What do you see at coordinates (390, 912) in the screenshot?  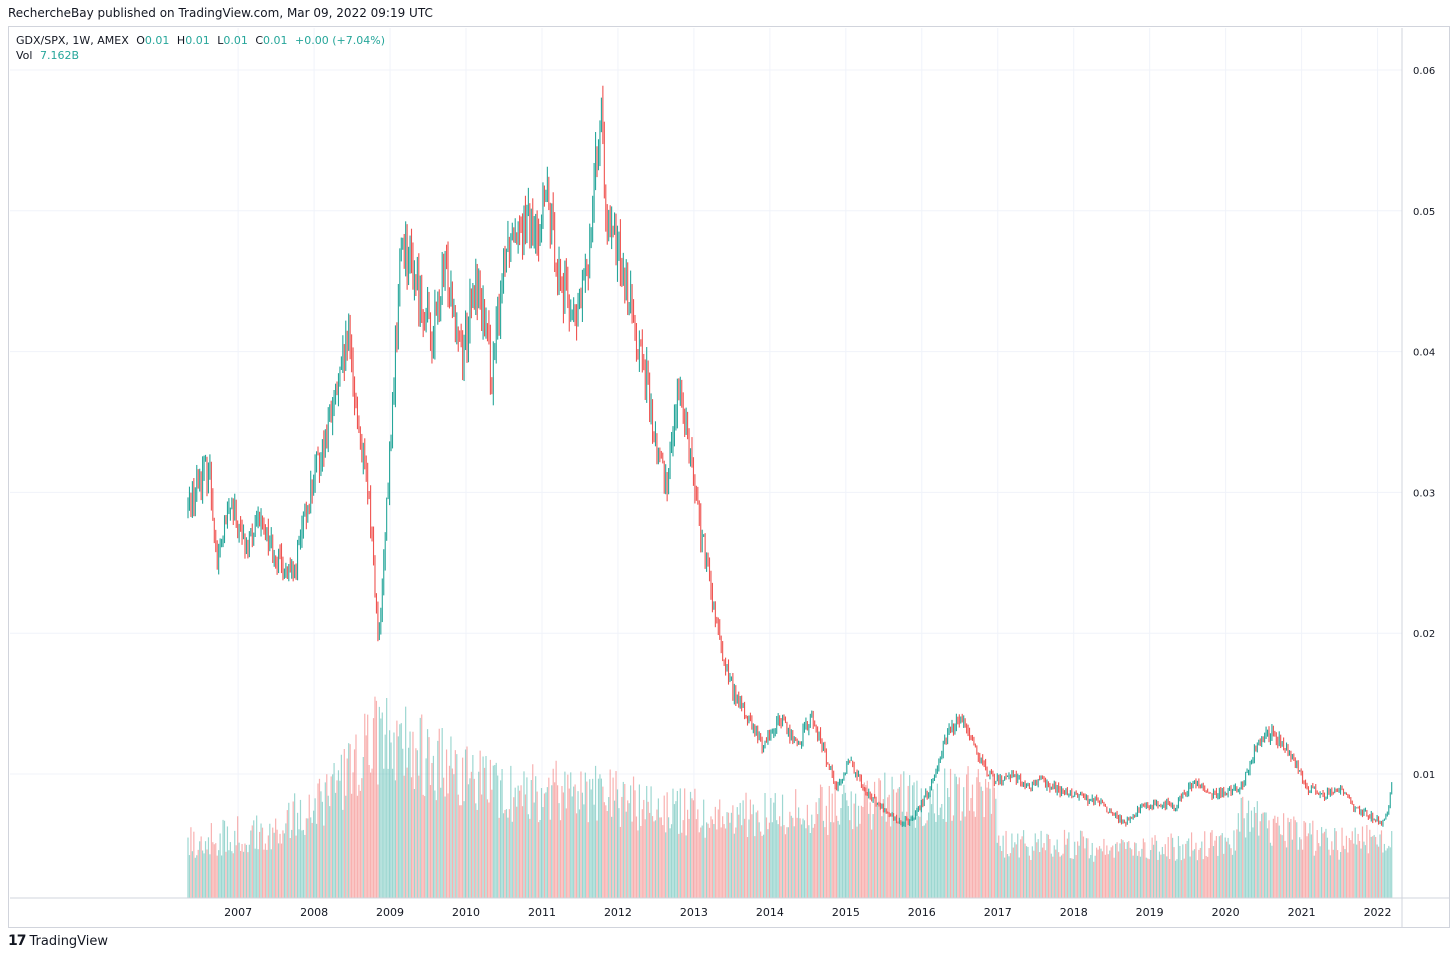 I see `x-tick-label: 2009` at bounding box center [390, 912].